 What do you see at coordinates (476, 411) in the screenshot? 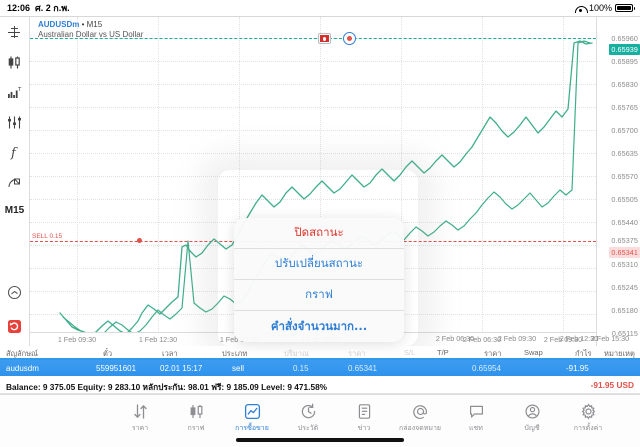
I see `chat-bubble-icon` at bounding box center [476, 411].